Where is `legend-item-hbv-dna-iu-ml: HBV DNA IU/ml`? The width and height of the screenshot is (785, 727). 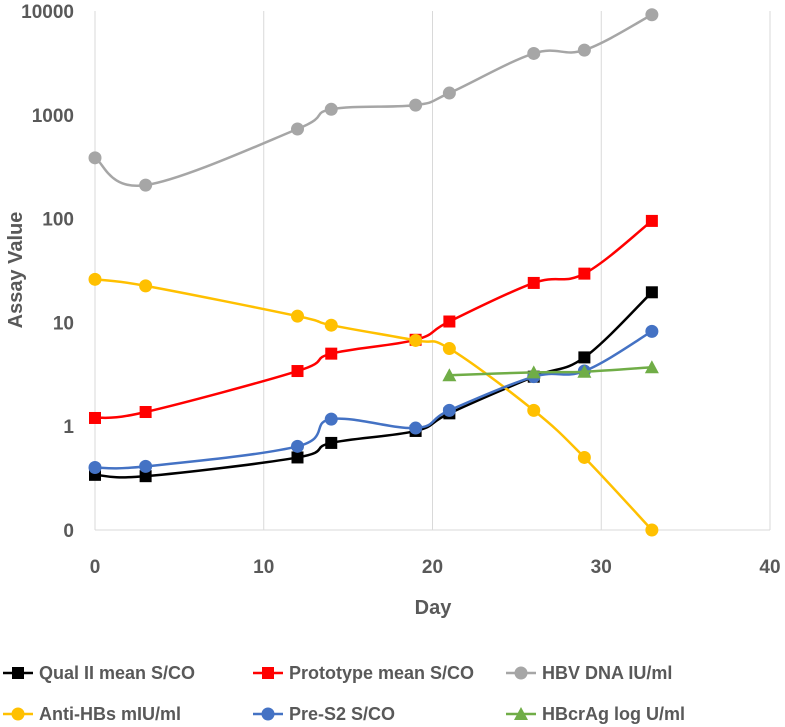 legend-item-hbv-dna-iu-ml: HBV DNA IU/ml is located at coordinates (589, 673).